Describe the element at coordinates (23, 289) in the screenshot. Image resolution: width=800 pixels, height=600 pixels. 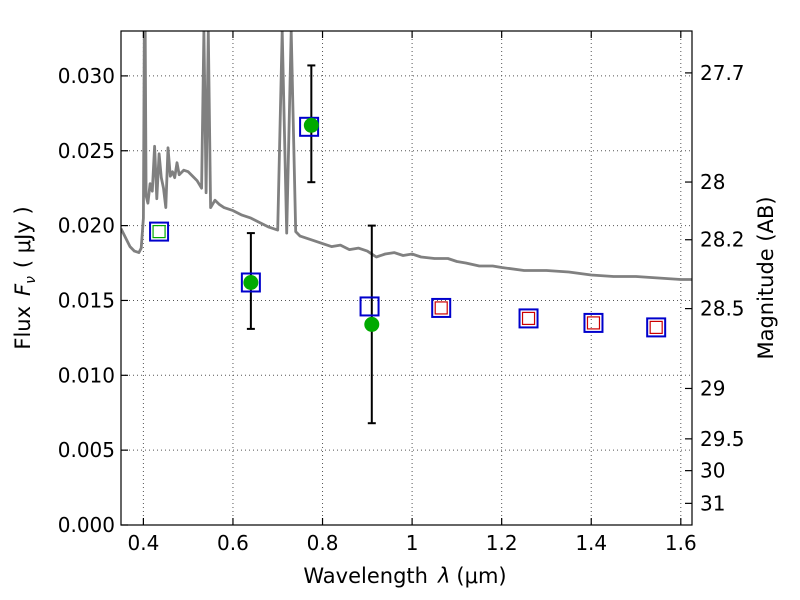
I see `y-axis-symbol: F` at that location.